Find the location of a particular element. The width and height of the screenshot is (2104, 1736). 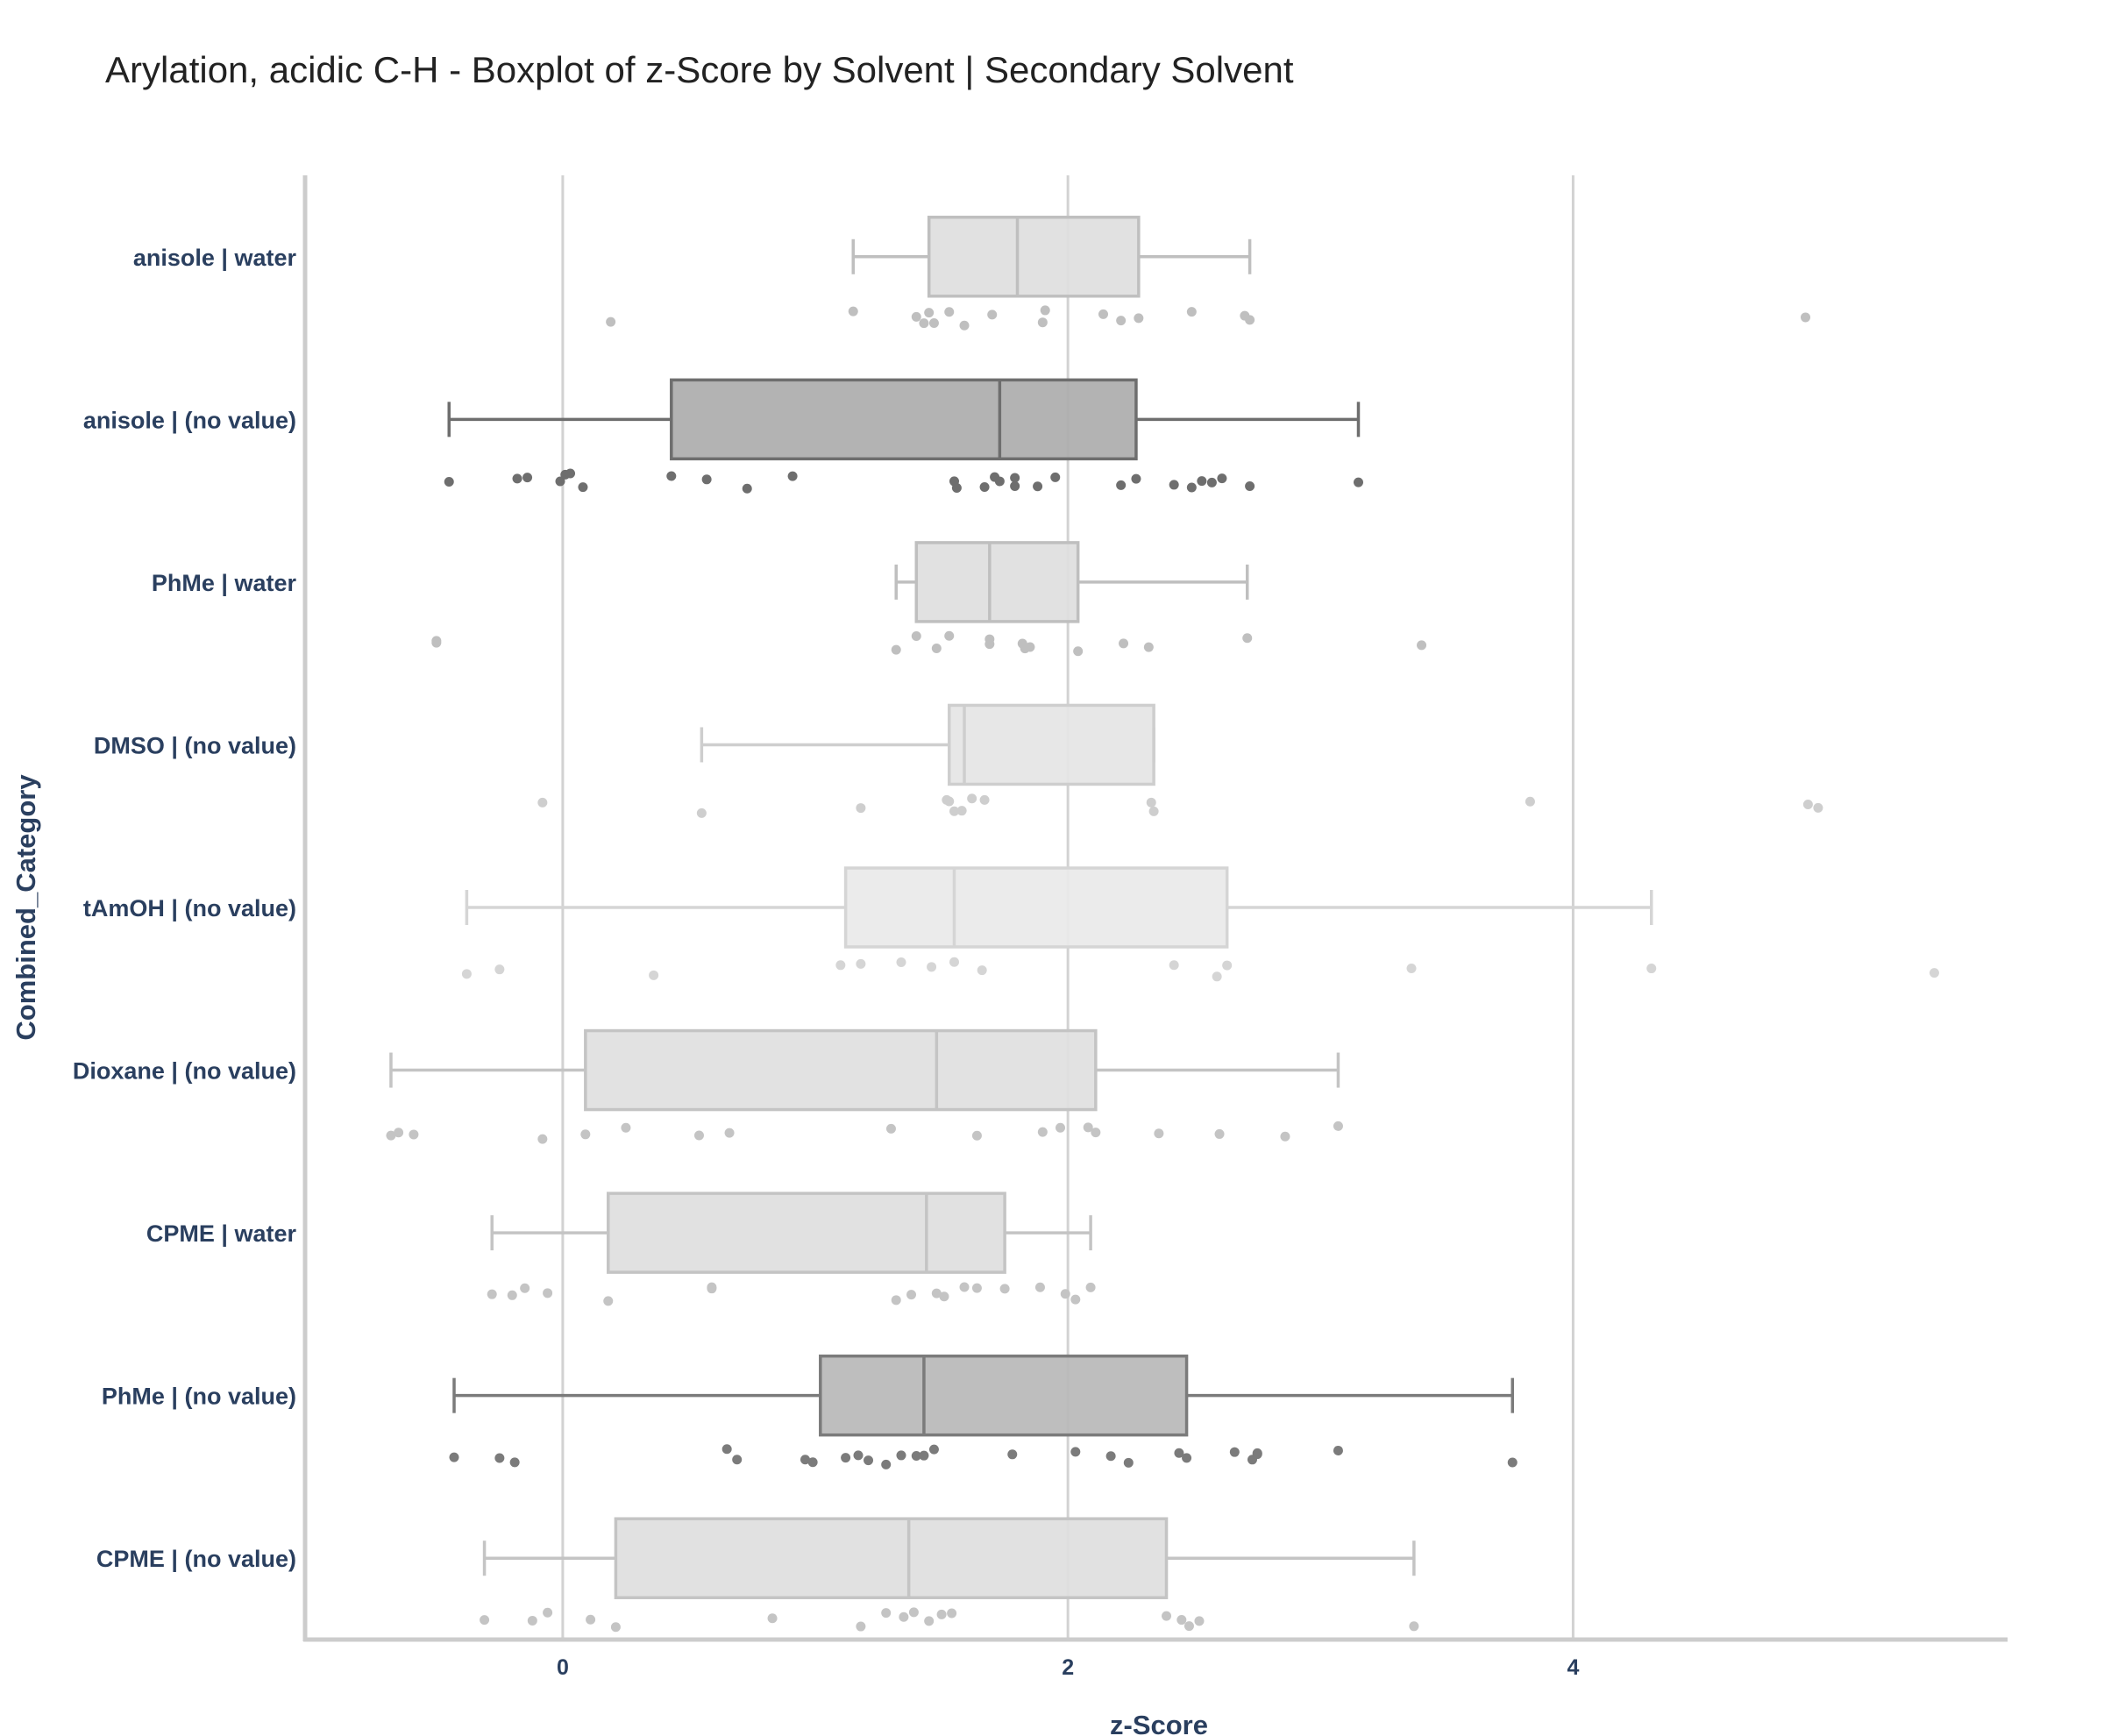

category-label: PhMe | water is located at coordinates (224, 583).